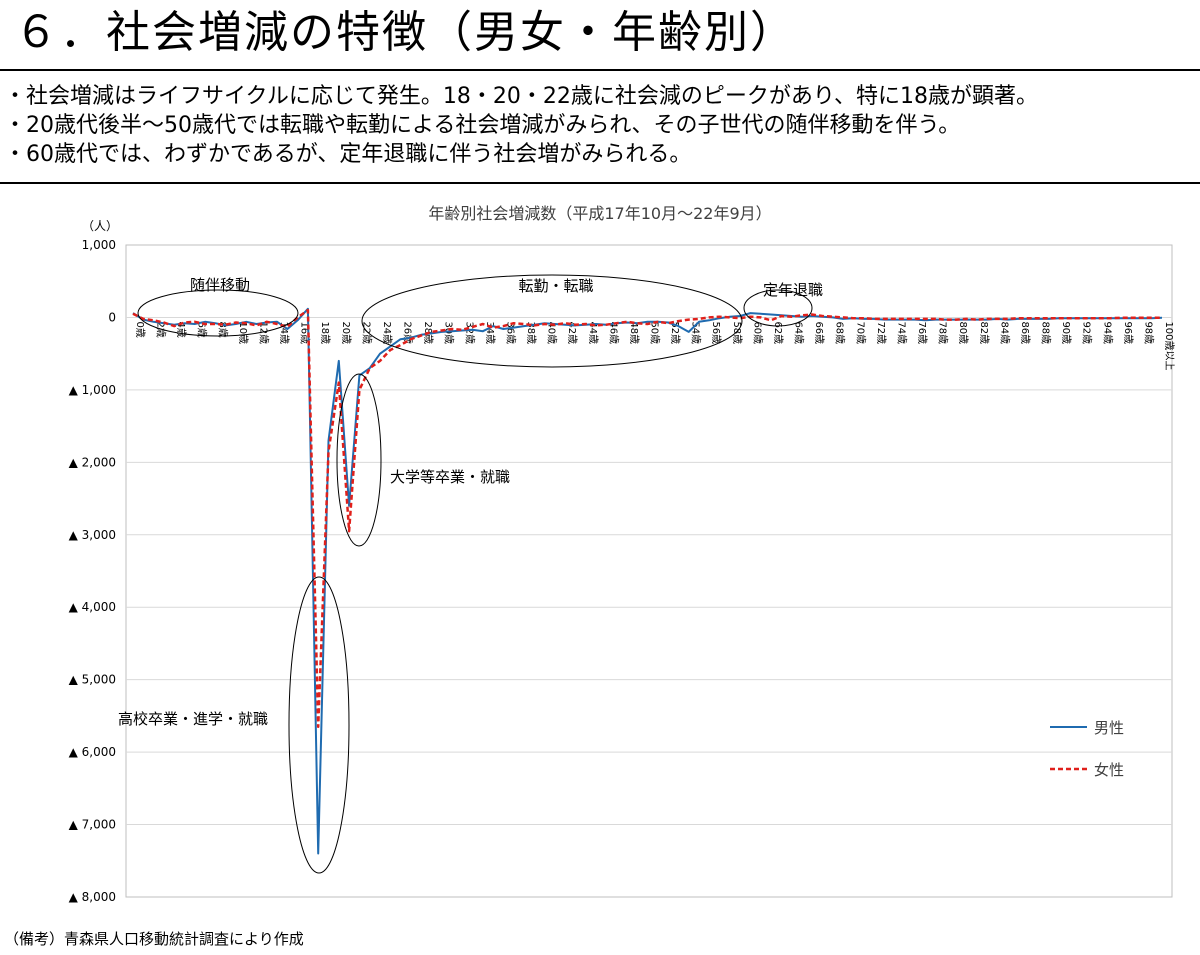 The image size is (1200, 955). Describe the element at coordinates (1107, 332) in the screenshot. I see `x-tick-label: 94歳` at that location.